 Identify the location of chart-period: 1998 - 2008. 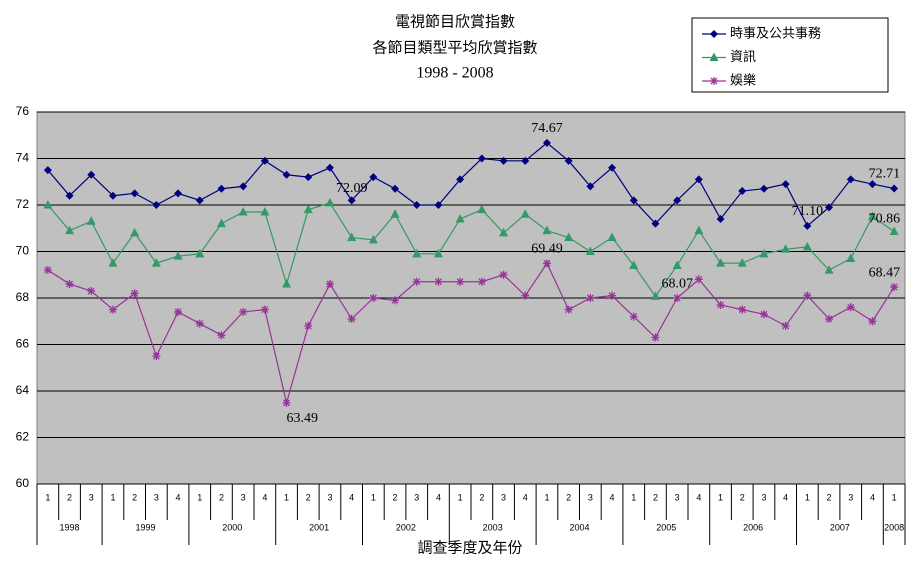
(454, 73).